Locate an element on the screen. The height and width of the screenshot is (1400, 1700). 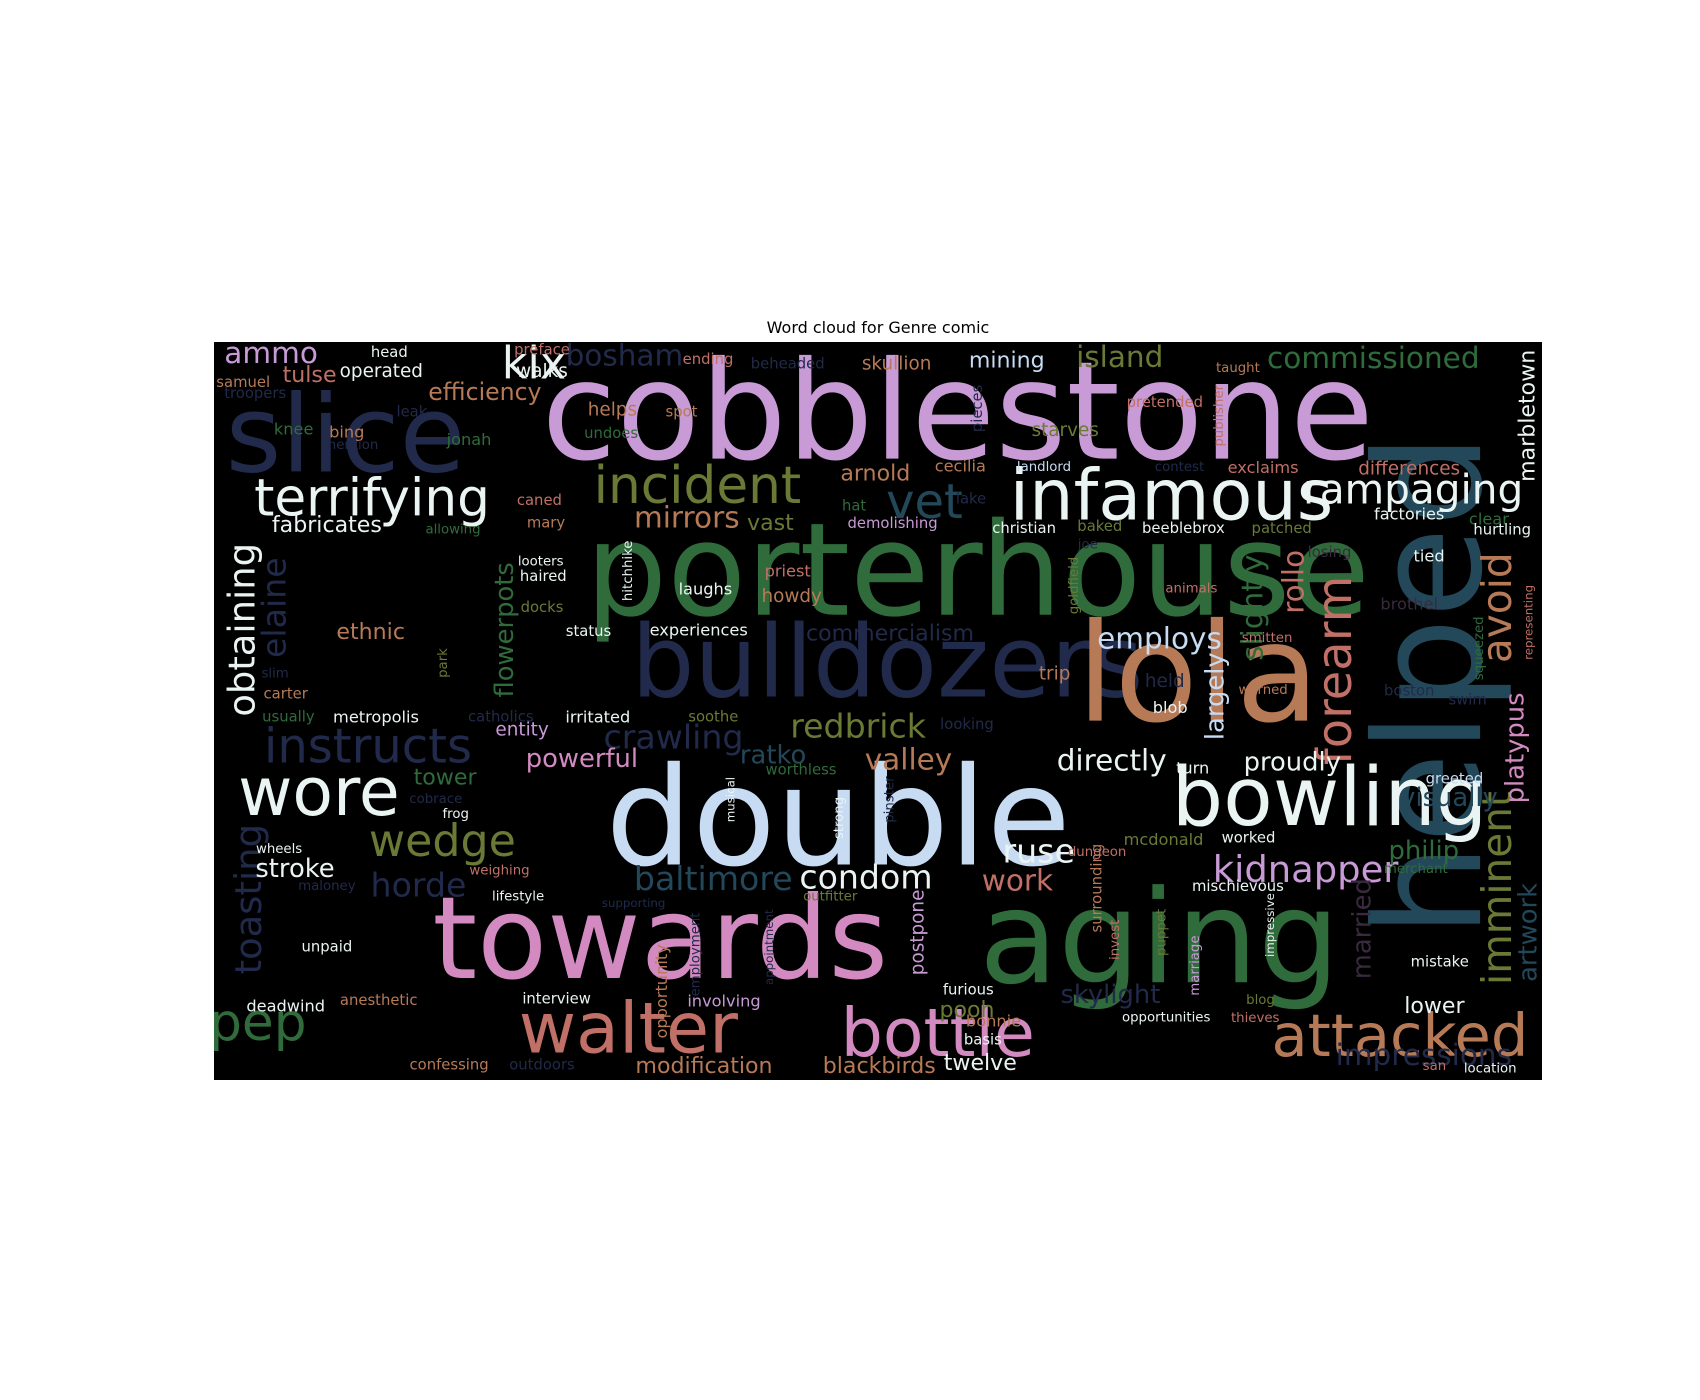
word-employs: employs is located at coordinates (1159, 639).